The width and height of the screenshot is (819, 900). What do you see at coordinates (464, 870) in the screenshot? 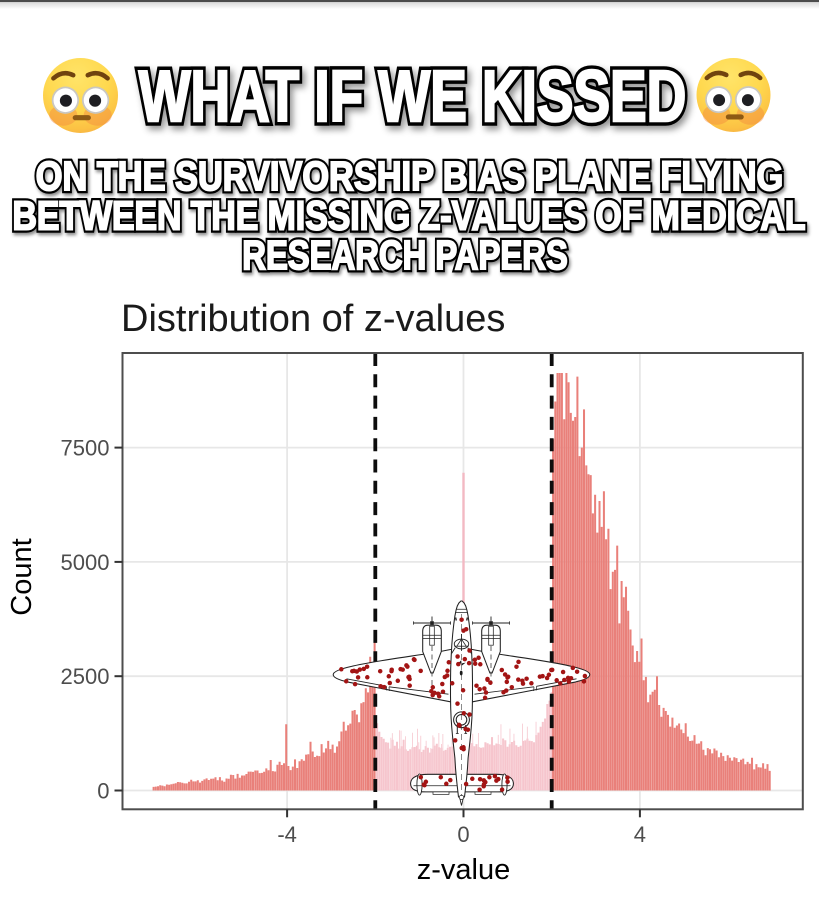
I see `svg-text: z-value` at bounding box center [464, 870].